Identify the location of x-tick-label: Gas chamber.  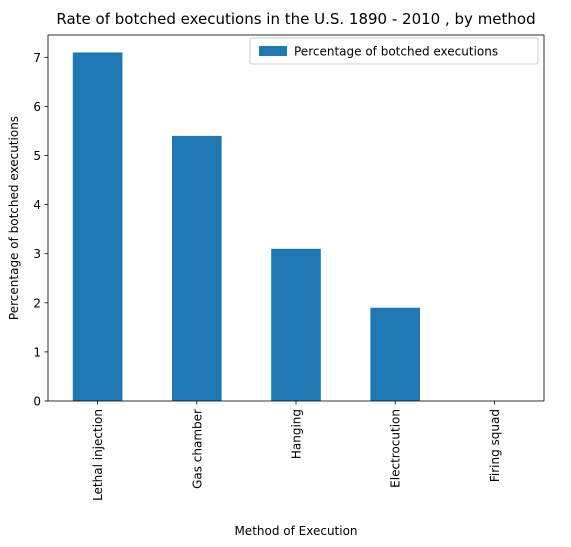
(197, 449).